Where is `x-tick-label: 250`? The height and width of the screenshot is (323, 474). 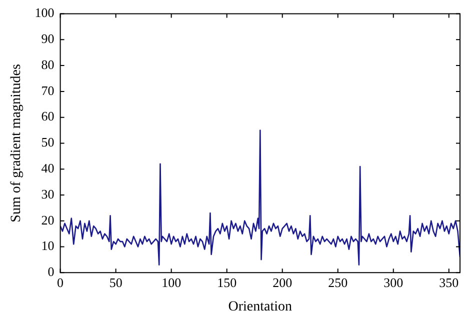
x-tick-label: 250 is located at coordinates (338, 282).